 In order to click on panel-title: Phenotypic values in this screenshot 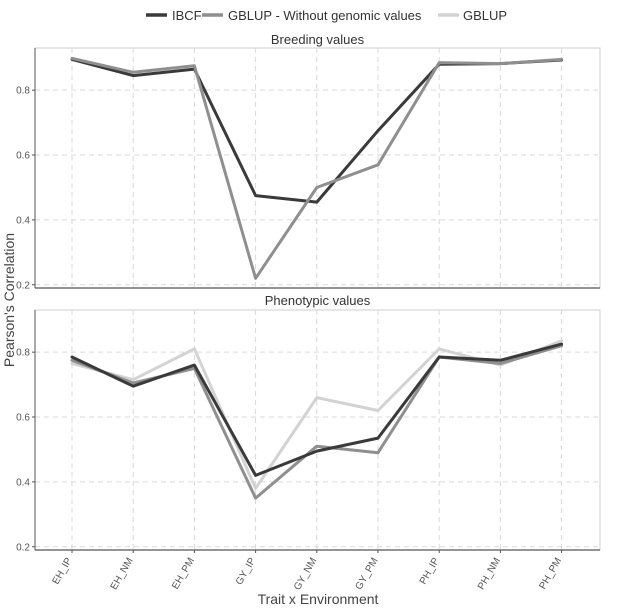, I will do `click(318, 300)`.